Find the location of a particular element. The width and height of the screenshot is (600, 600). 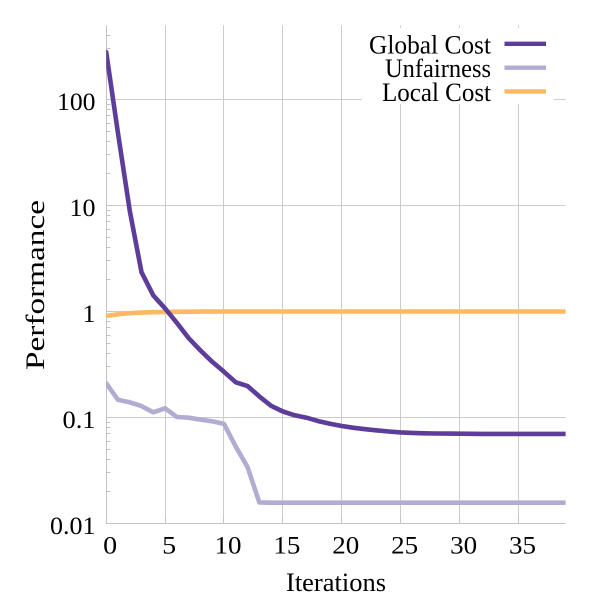

svg-text: 100 is located at coordinates (76, 102).